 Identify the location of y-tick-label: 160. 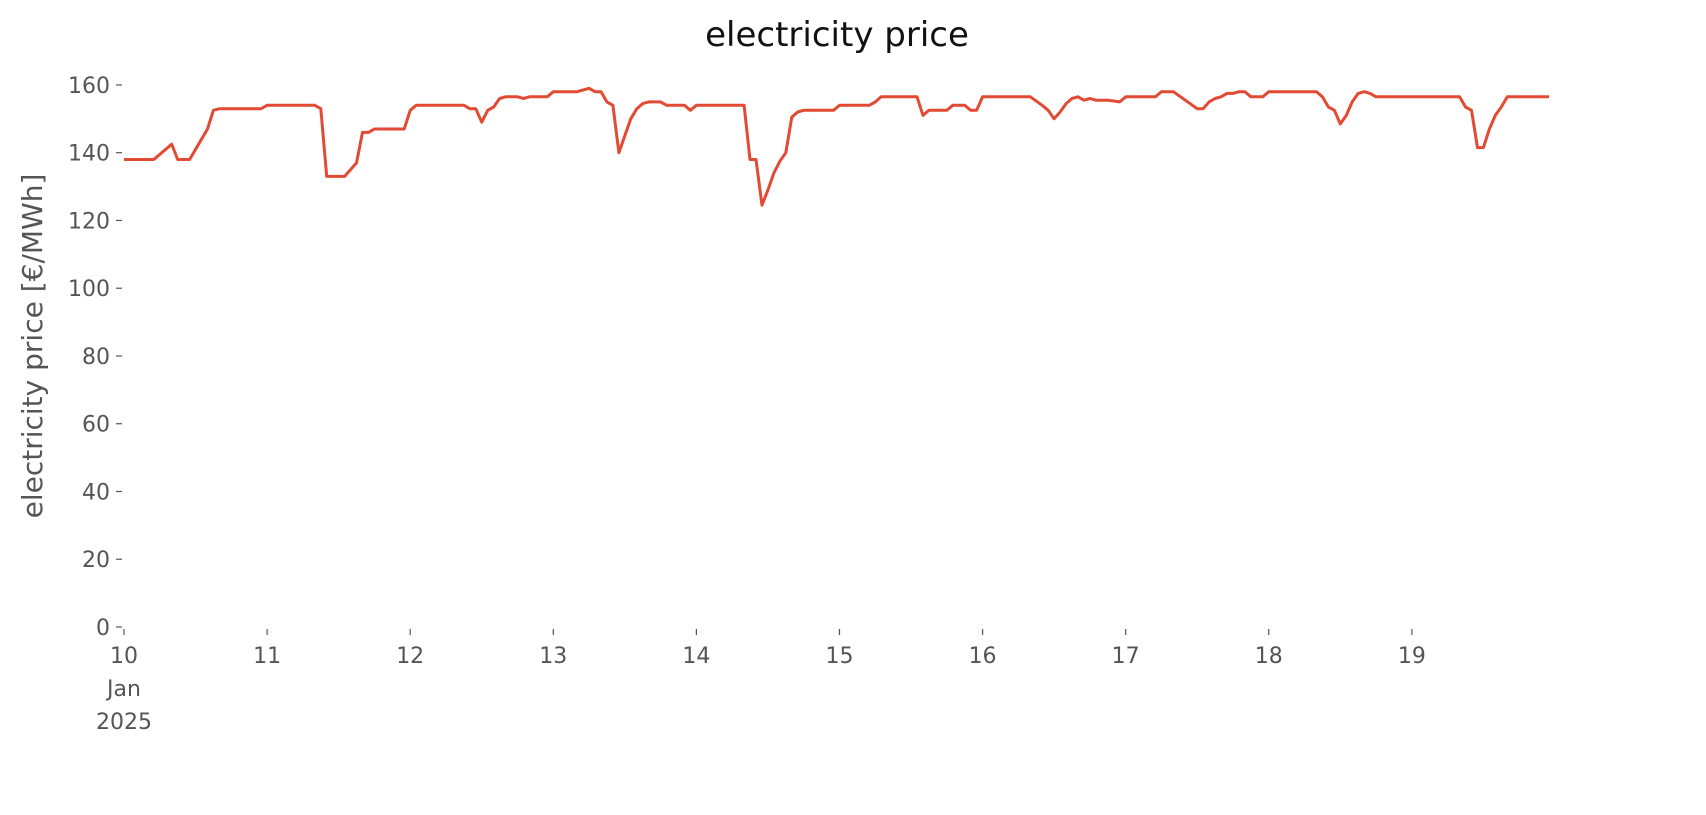
(89, 86).